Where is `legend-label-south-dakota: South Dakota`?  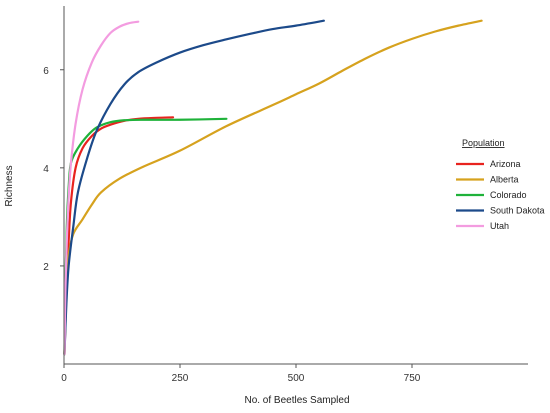
legend-label-south-dakota: South Dakota is located at coordinates (517, 211).